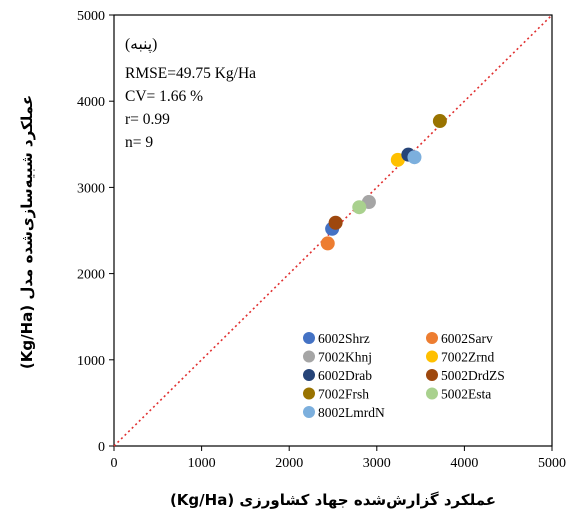 The image size is (584, 517). I want to click on x-axis-title: عملکرد گزارش‌شده جهاد کشاورزی (Kg/Ha), so click(333, 500).